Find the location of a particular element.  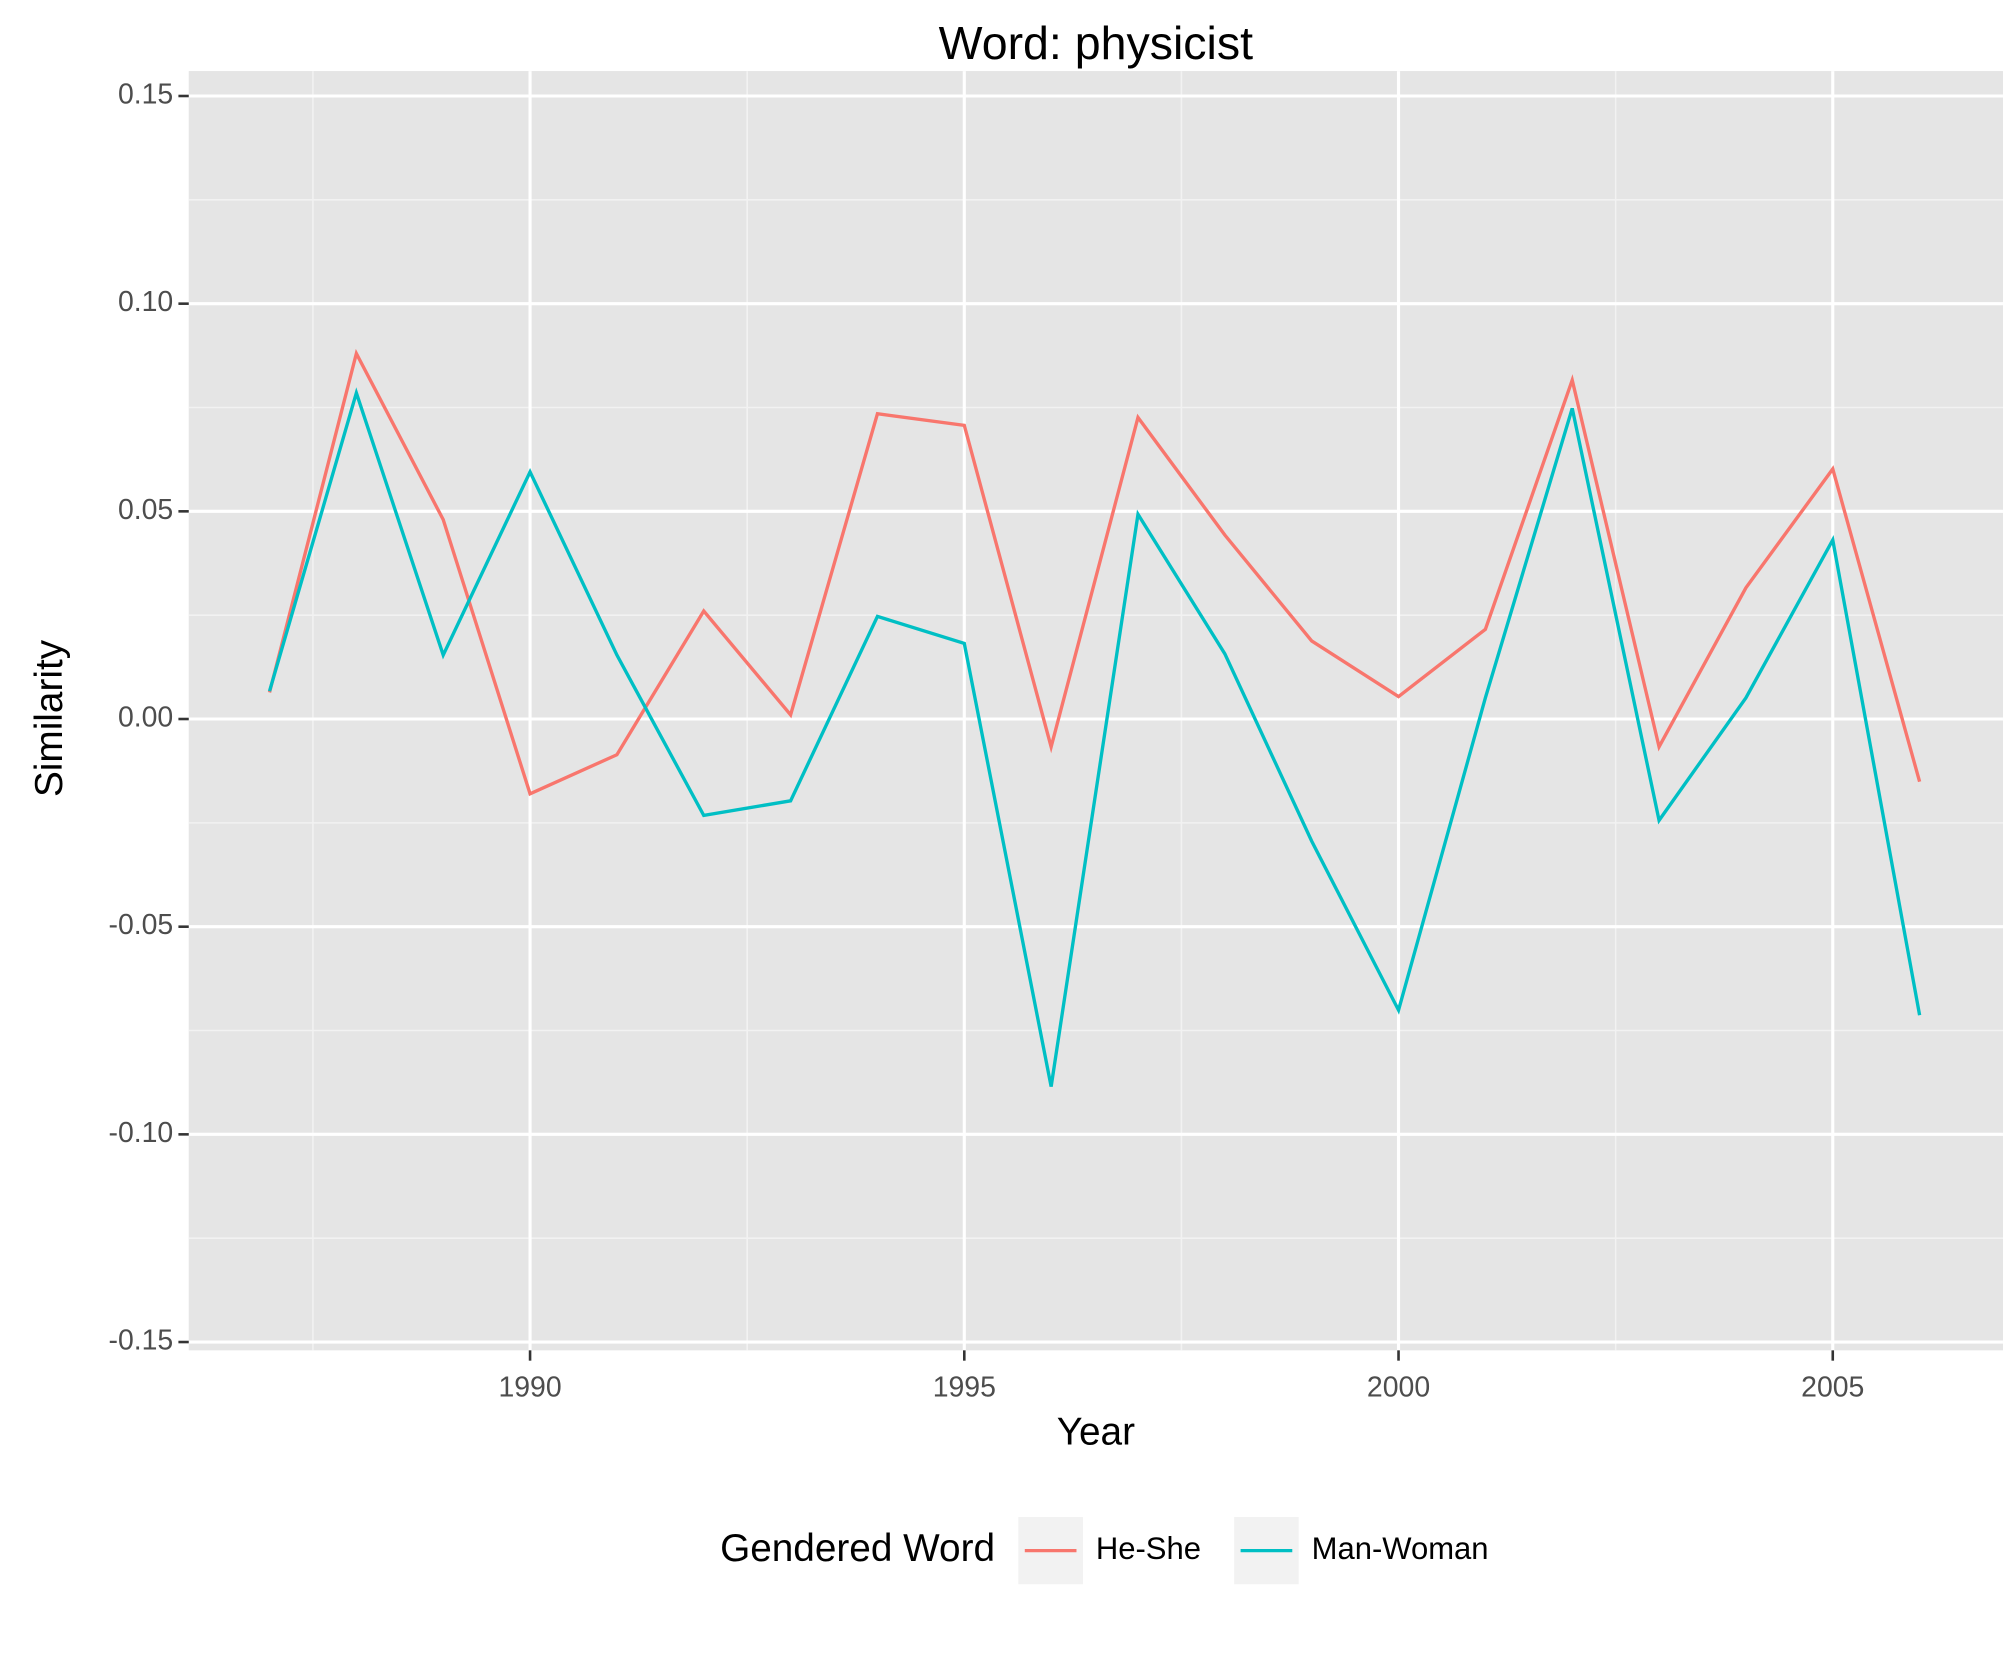

y-axis-title: Similarity is located at coordinates (49, 718).